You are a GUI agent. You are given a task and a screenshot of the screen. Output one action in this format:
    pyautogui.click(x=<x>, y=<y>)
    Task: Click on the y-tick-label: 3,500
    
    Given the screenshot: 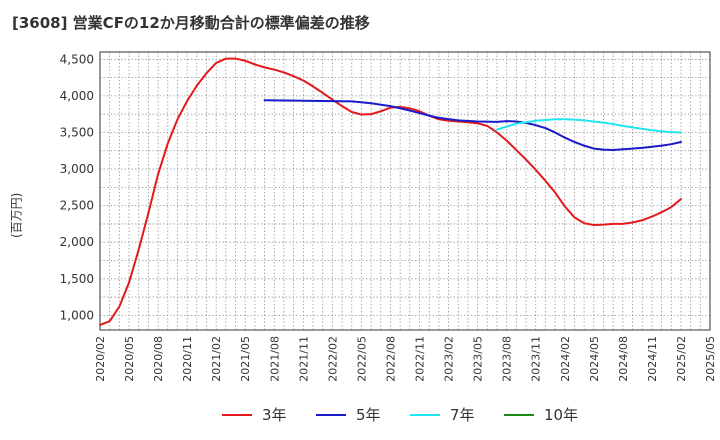 What is the action you would take?
    pyautogui.click(x=77, y=132)
    